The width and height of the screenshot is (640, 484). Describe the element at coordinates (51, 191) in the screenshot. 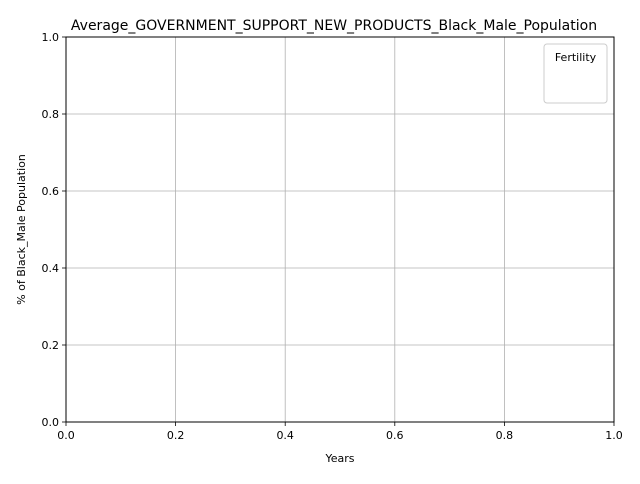

I see `y-tick-label: 0.6` at that location.